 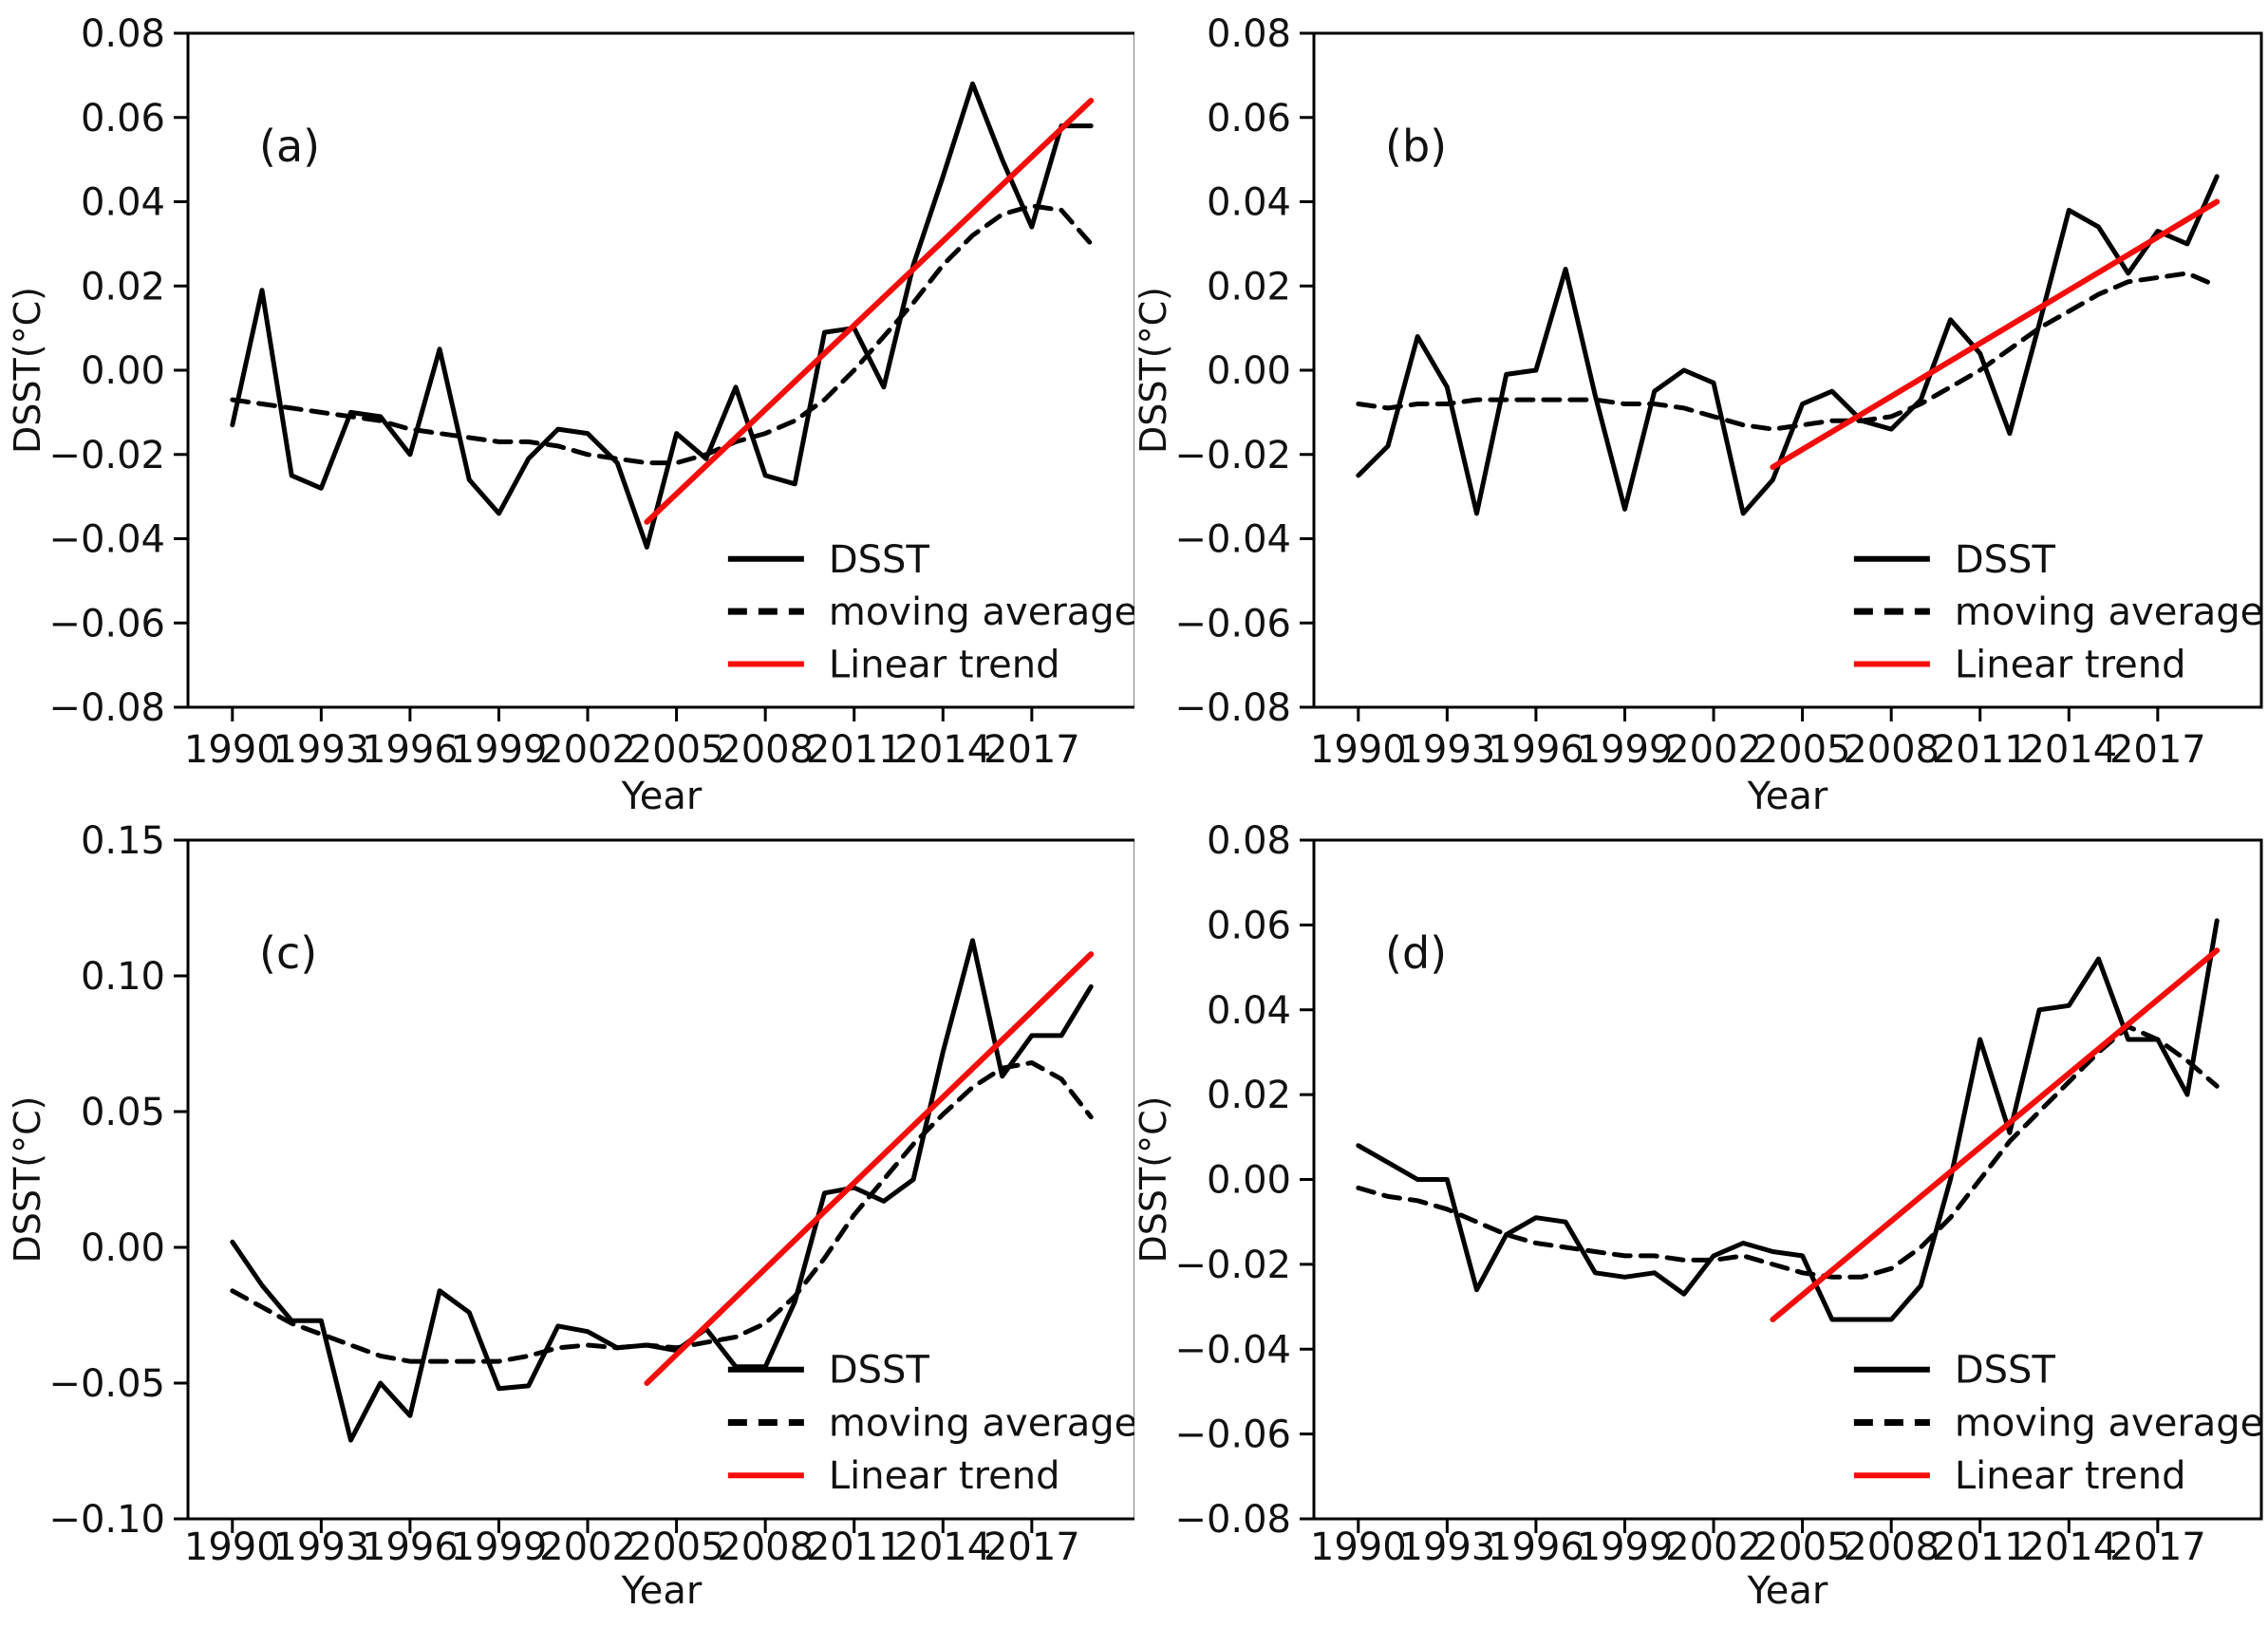 I want to click on y-tick-label: 0.15, so click(x=123, y=843).